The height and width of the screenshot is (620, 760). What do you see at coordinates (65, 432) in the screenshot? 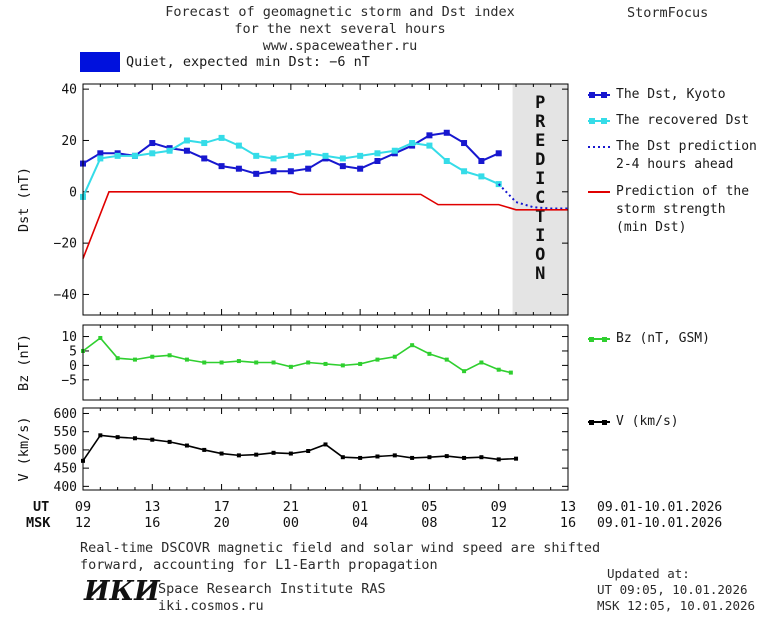
I see `v-y-tick-label: 550` at bounding box center [65, 432].